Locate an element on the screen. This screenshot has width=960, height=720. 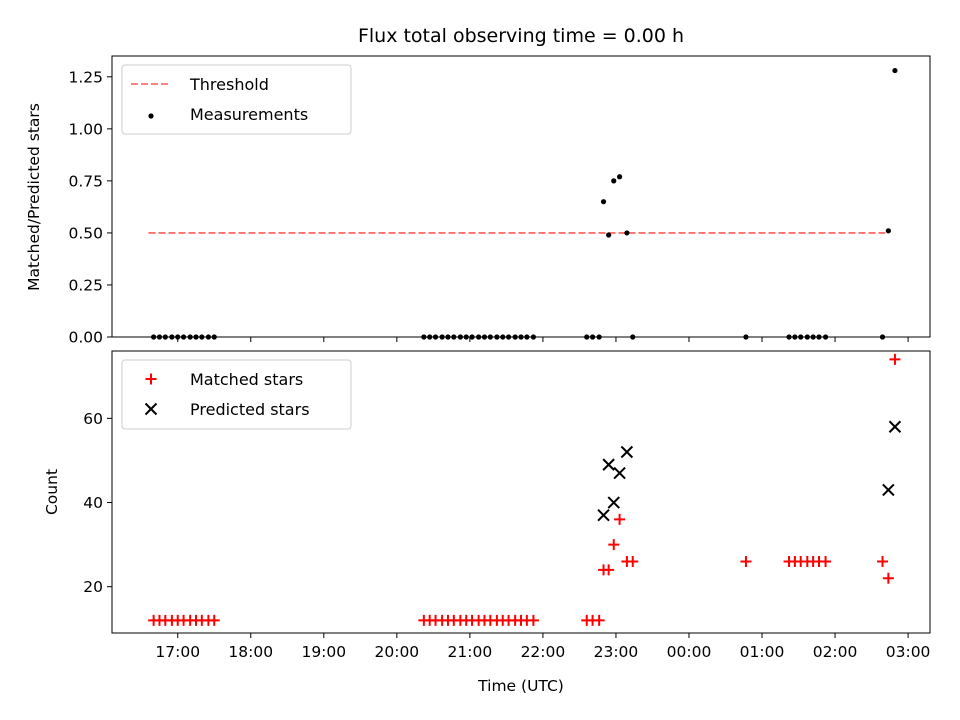
predicted-stars-series is located at coordinates (749, 471).